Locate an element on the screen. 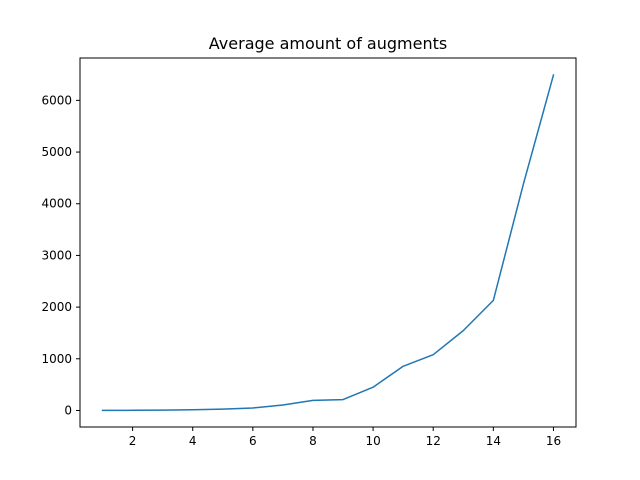  x-tick-label: 2 is located at coordinates (133, 441).